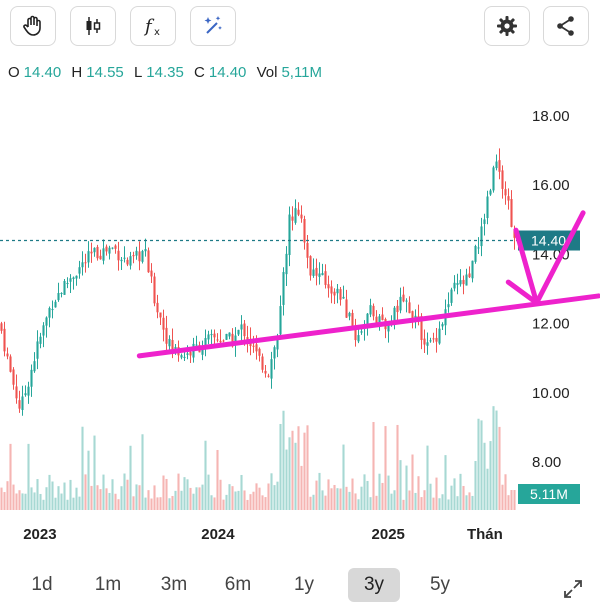 Image resolution: width=600 pixels, height=605 pixels. Describe the element at coordinates (168, 72) in the screenshot. I see `ohlc-readout: O 14.40 H 14.55 L 14.35 C 14.40 Vol 5,11M` at that location.